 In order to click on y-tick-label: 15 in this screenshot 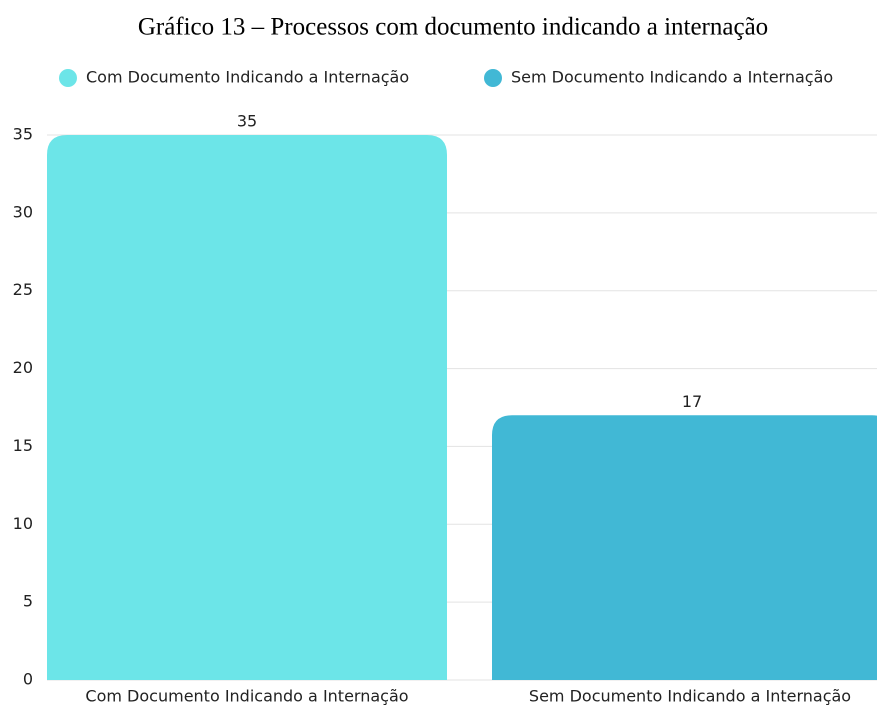, I will do `click(23, 445)`.